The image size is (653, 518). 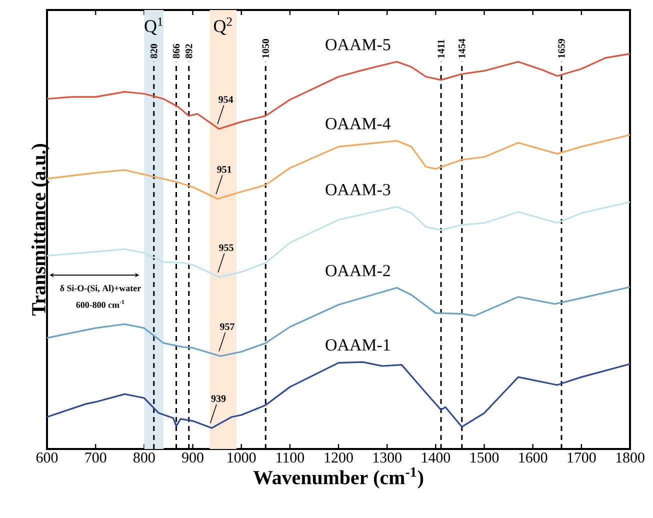 What do you see at coordinates (189, 51) in the screenshot?
I see `ref-line-label: 892` at bounding box center [189, 51].